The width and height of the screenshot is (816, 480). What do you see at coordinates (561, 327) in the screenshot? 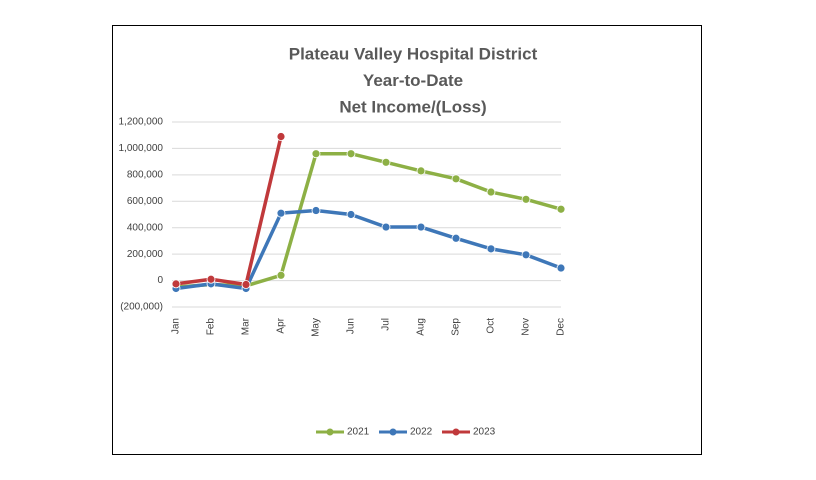
I see `x-tick-label: Dec` at bounding box center [561, 327].